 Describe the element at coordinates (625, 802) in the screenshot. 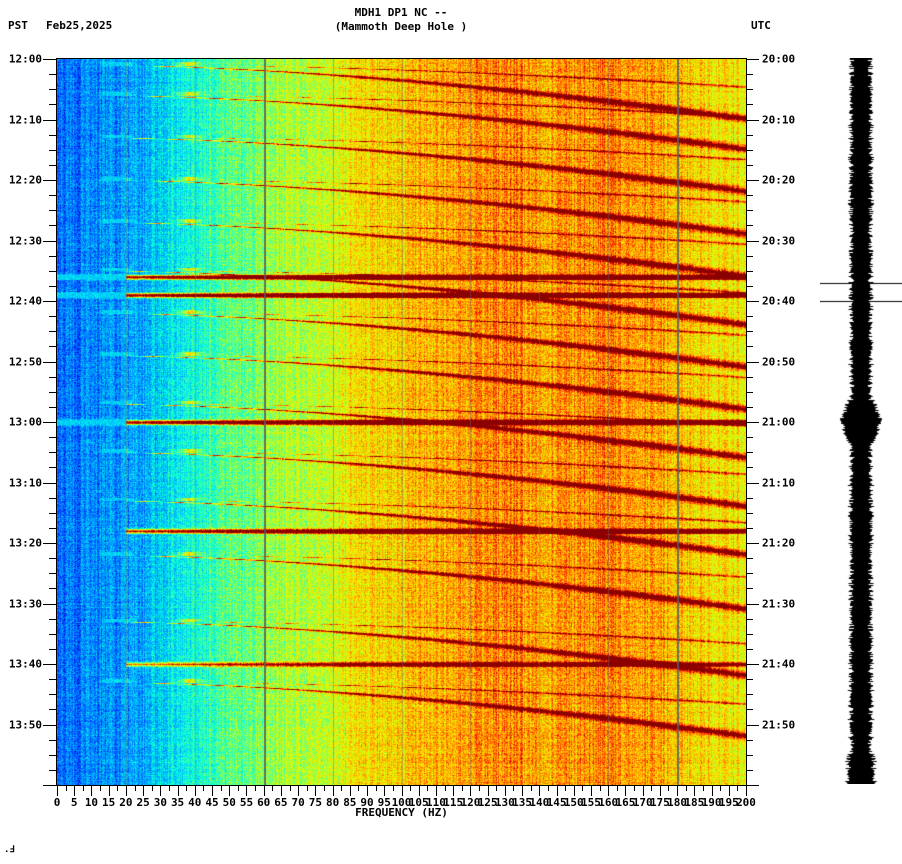

I see `freq-label: 165` at that location.